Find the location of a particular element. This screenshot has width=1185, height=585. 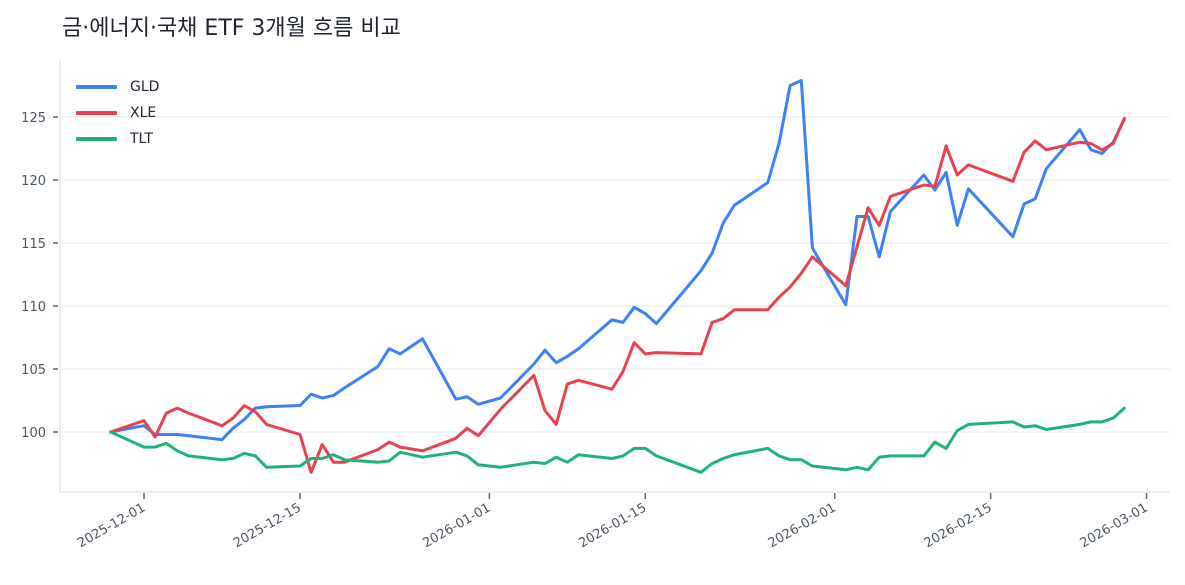

x-tick-label: 2025-12-15 is located at coordinates (267, 525).